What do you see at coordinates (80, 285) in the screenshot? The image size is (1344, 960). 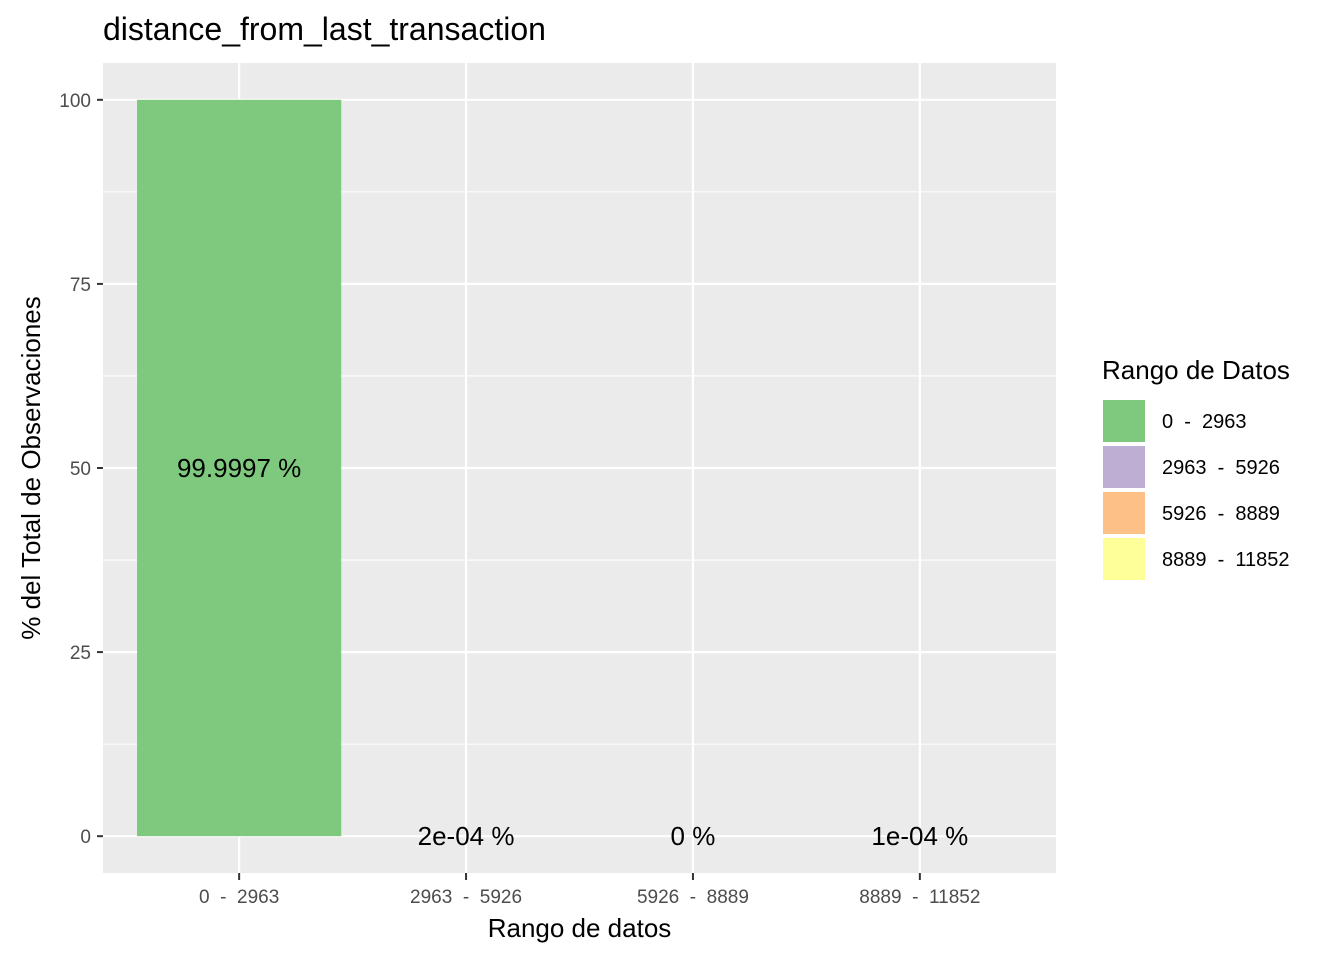 I see `y-tick-label: 75` at bounding box center [80, 285].